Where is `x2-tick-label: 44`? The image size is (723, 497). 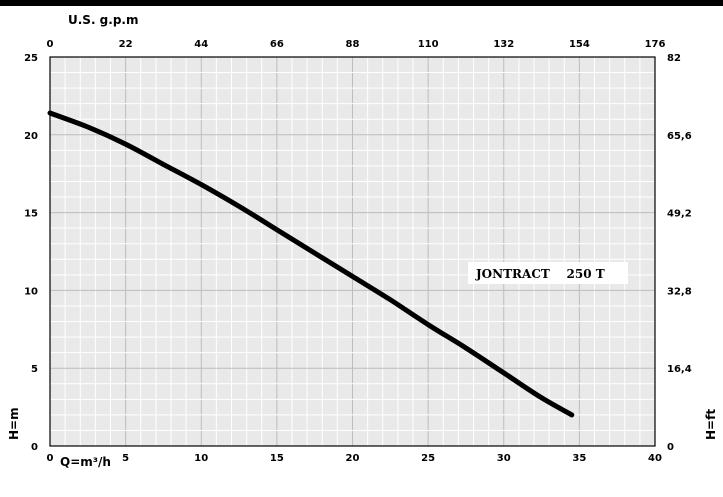
x2-tick-label: 44 is located at coordinates (201, 44).